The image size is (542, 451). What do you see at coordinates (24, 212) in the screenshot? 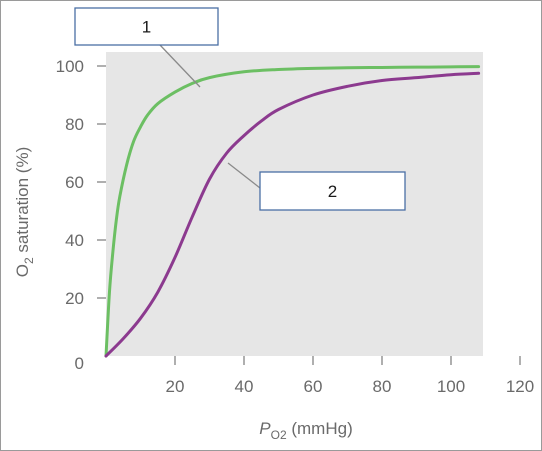
I see `y-axis-label: O2 saturation (%)` at bounding box center [24, 212].